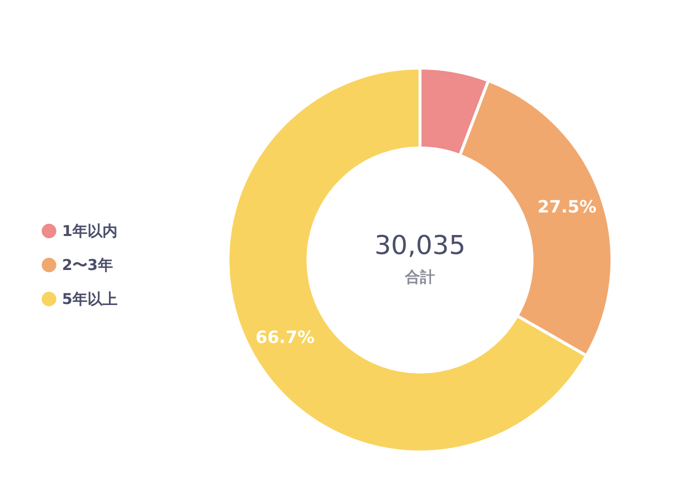 Image resolution: width=699 pixels, height=486 pixels. Describe the element at coordinates (284, 338) in the screenshot. I see `data-label: 66.7%` at that location.